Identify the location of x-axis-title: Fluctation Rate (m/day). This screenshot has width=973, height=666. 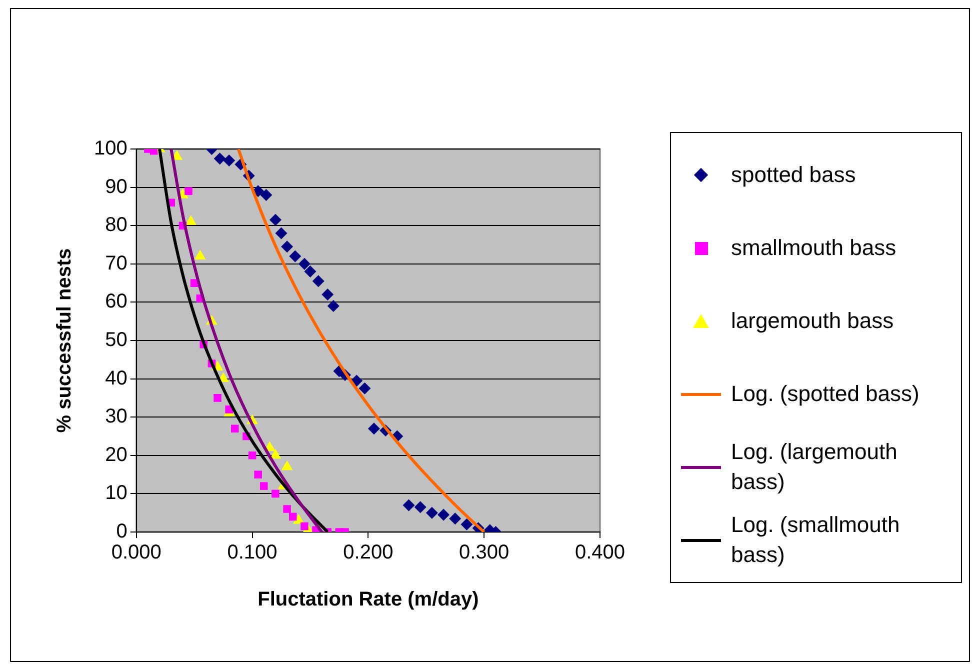
(368, 599).